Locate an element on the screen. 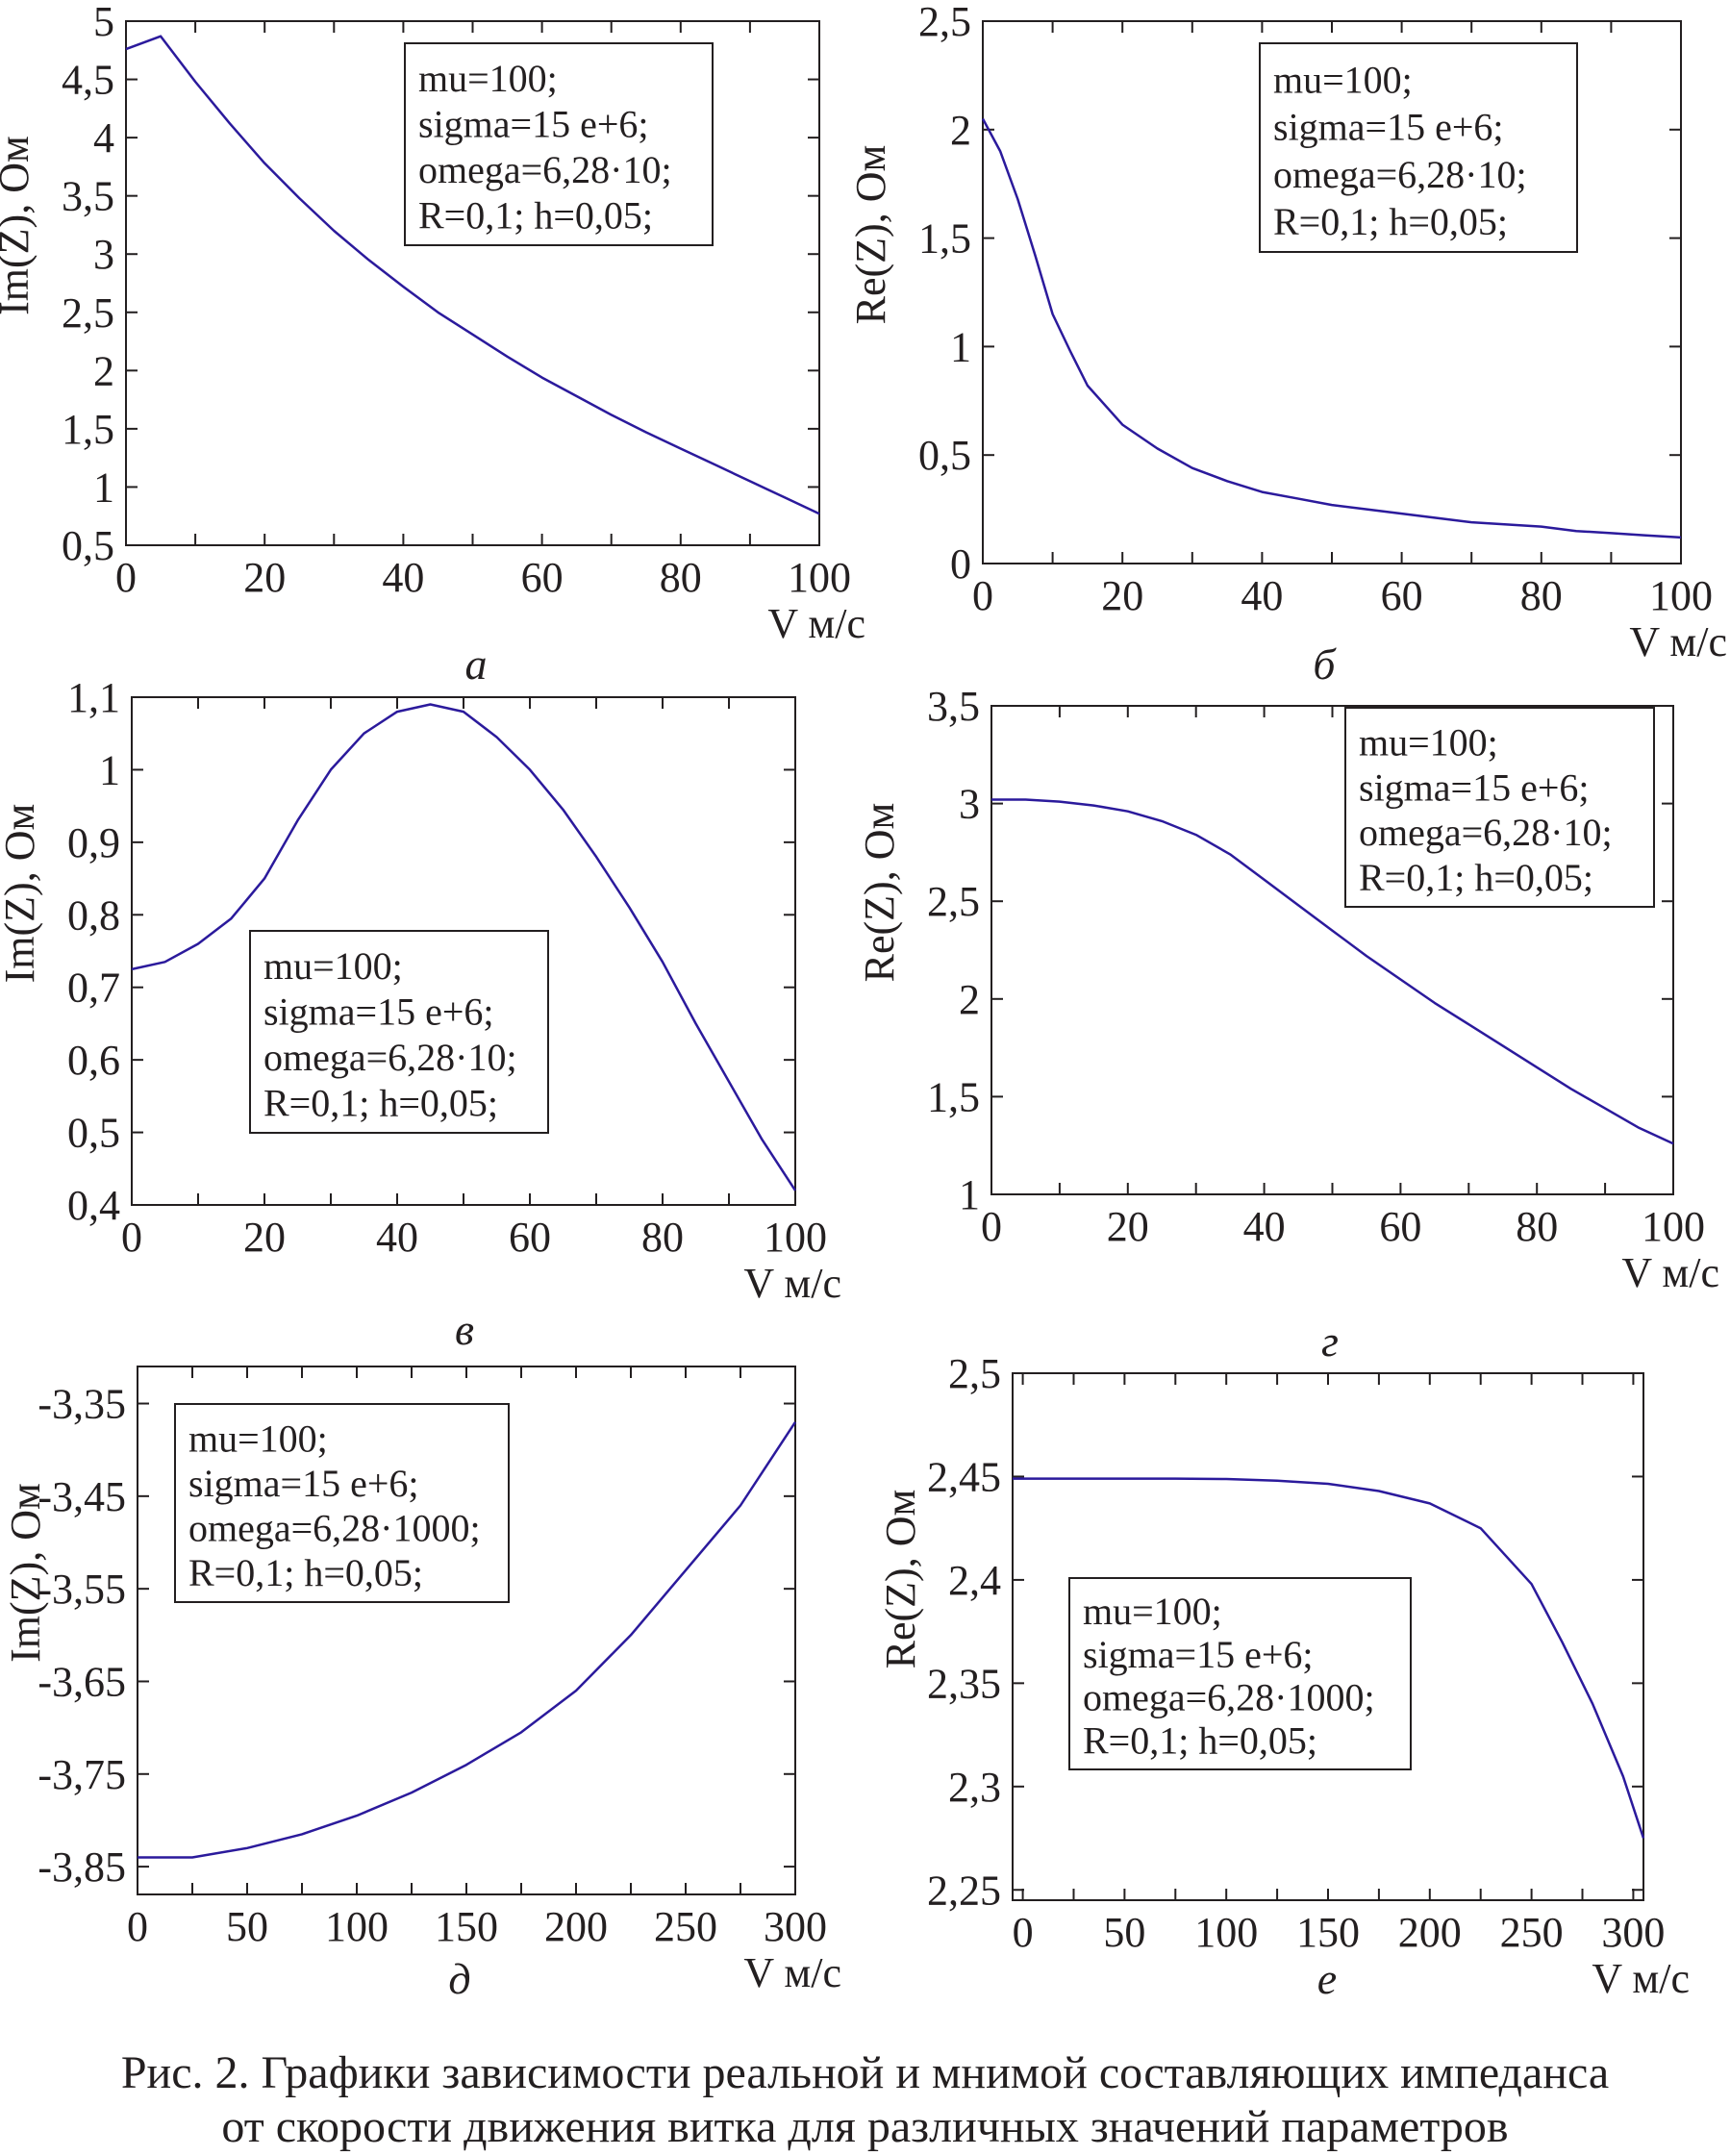  y-tick-label: 0,7 is located at coordinates (93, 988).